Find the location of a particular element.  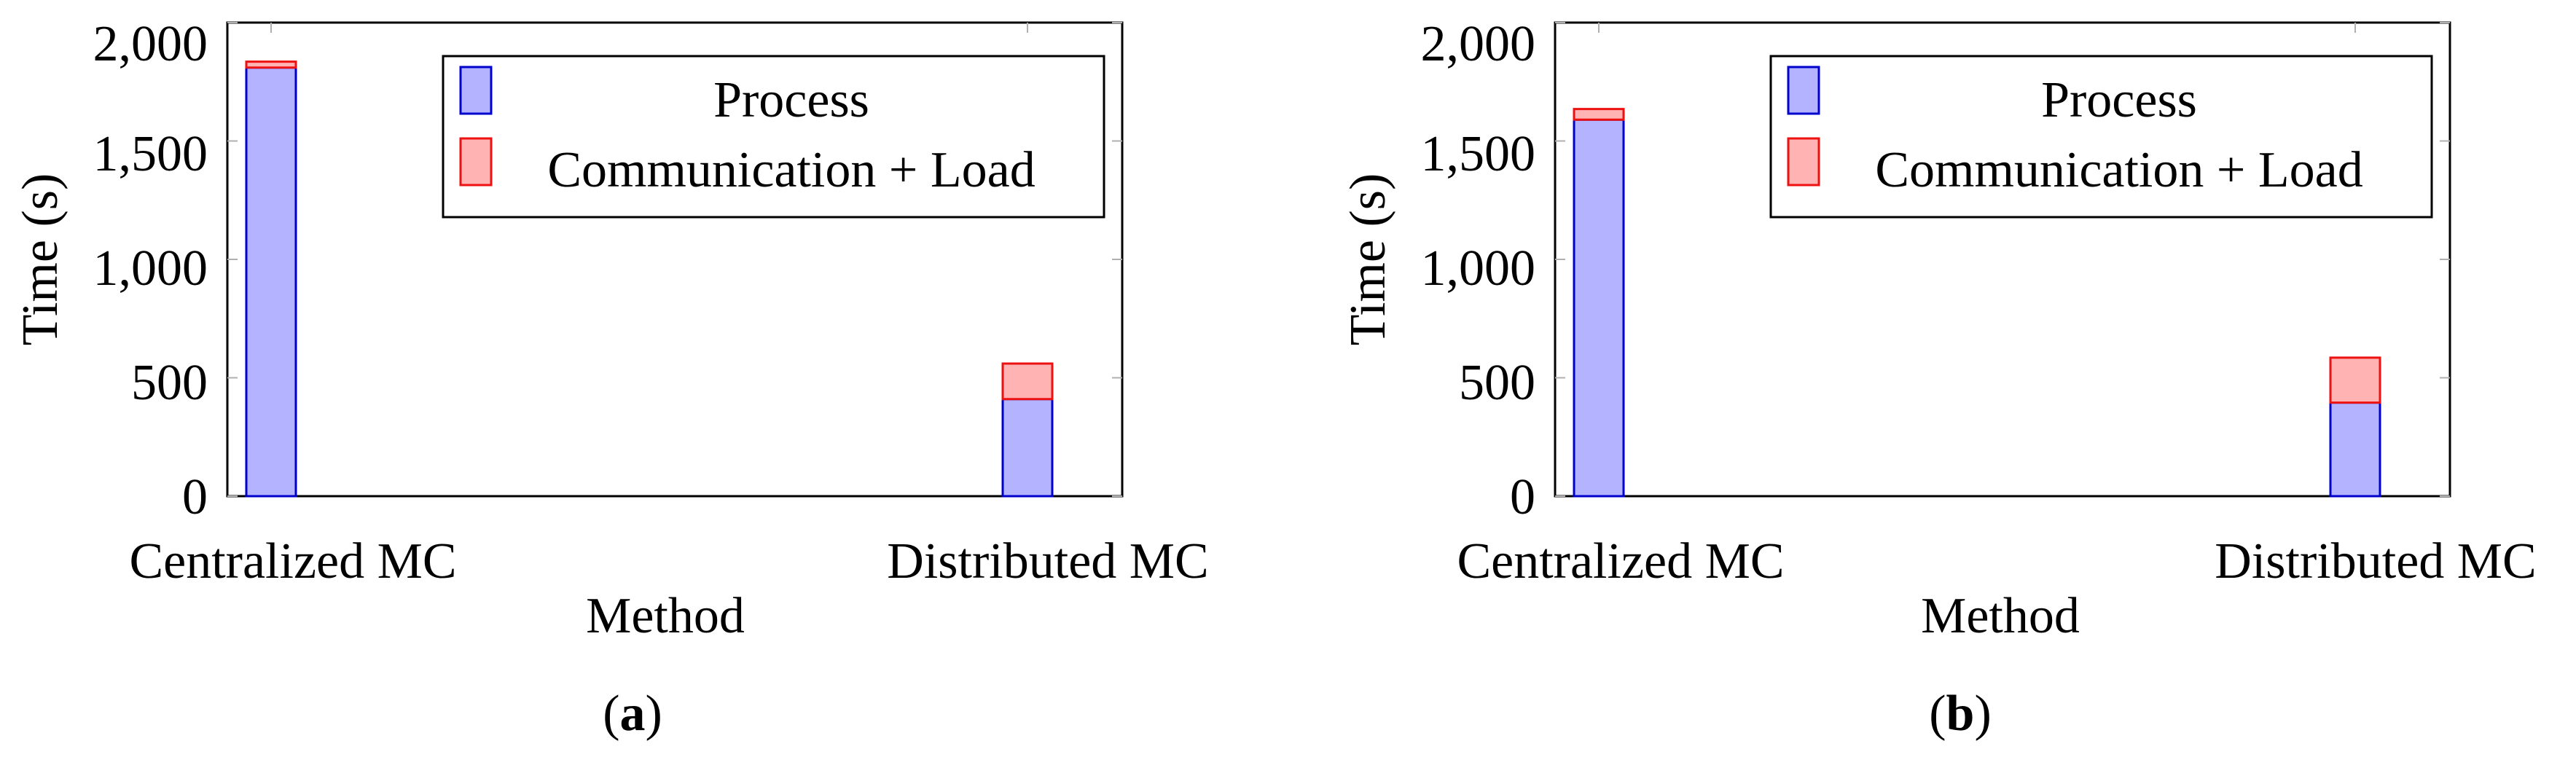

caption-a: (a) is located at coordinates (632, 714).